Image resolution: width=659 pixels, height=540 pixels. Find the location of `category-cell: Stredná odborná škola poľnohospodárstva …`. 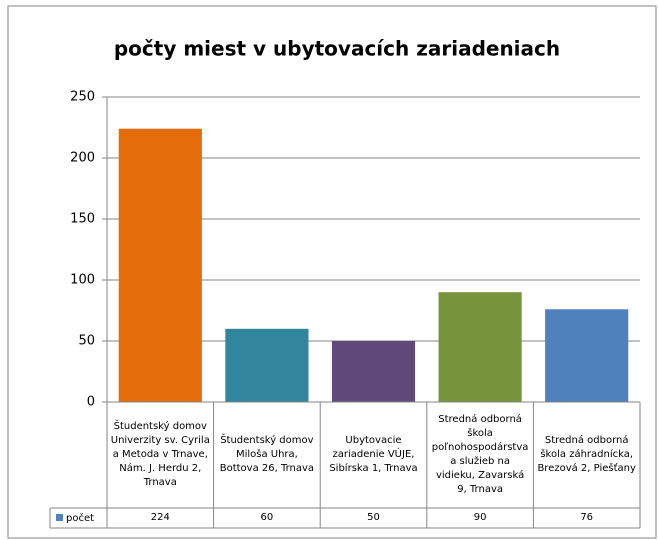

category-cell: Stredná odborná škola poľnohospodárstva … is located at coordinates (480, 454).